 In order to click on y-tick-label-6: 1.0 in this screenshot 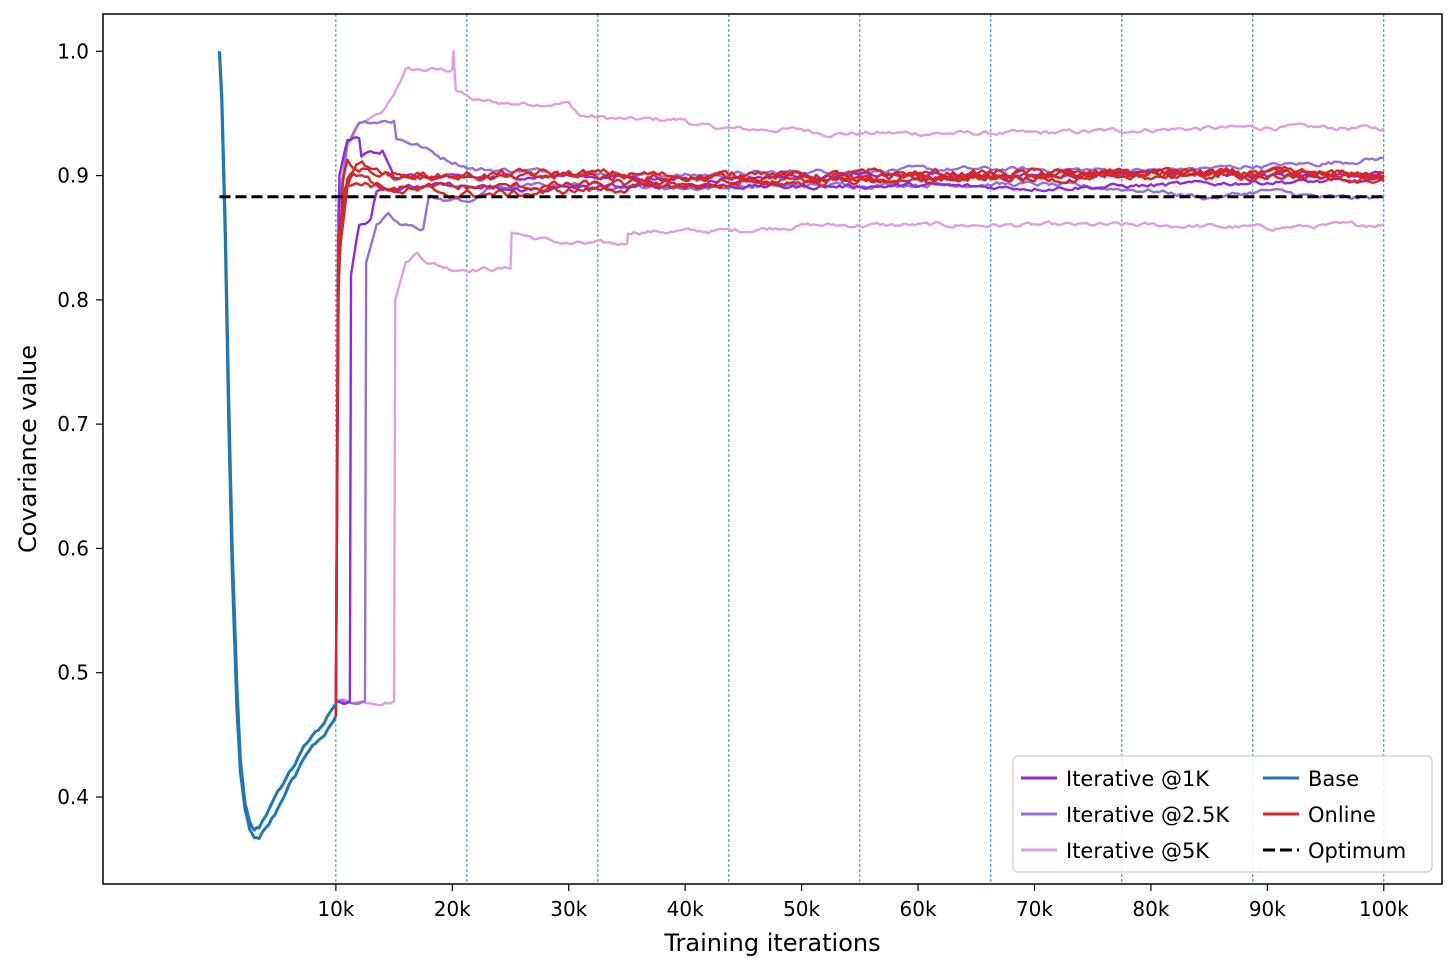, I will do `click(73, 51)`.